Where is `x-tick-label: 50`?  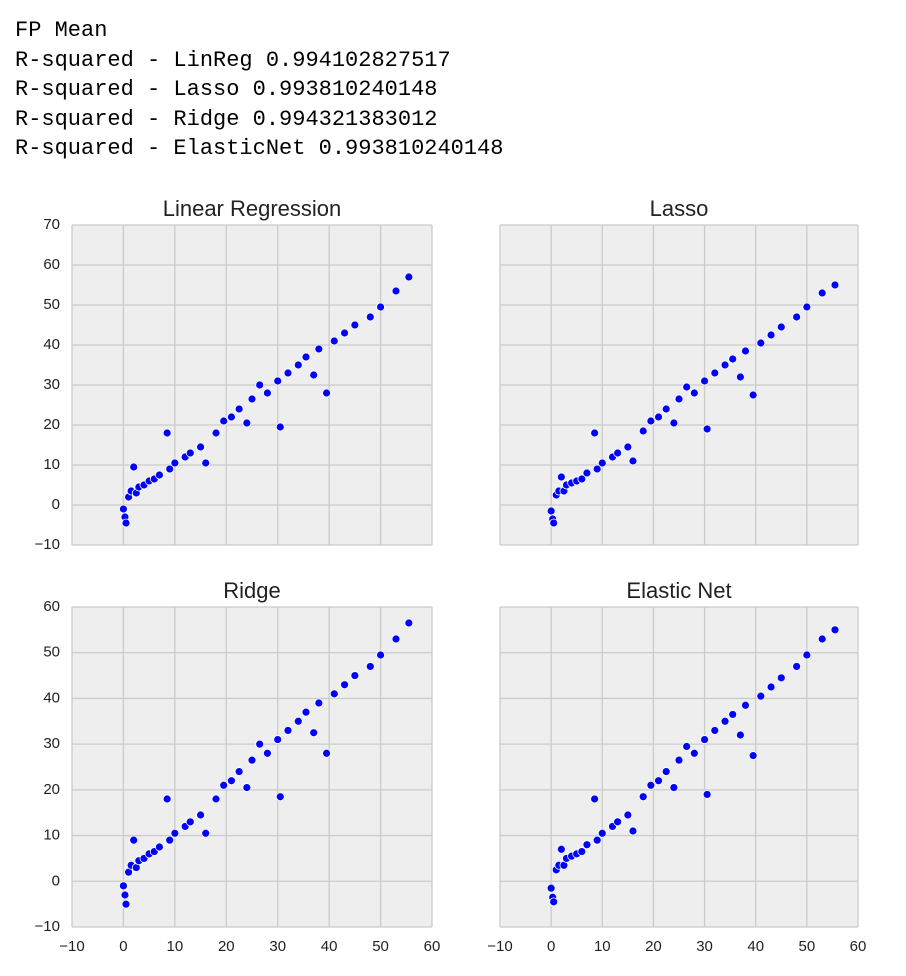
x-tick-label: 50 is located at coordinates (380, 946).